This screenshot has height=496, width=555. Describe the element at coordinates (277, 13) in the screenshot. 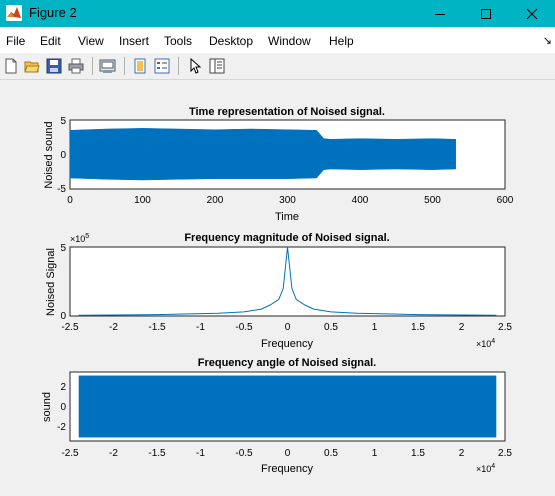

I see `title-bar: Figure 2` at that location.